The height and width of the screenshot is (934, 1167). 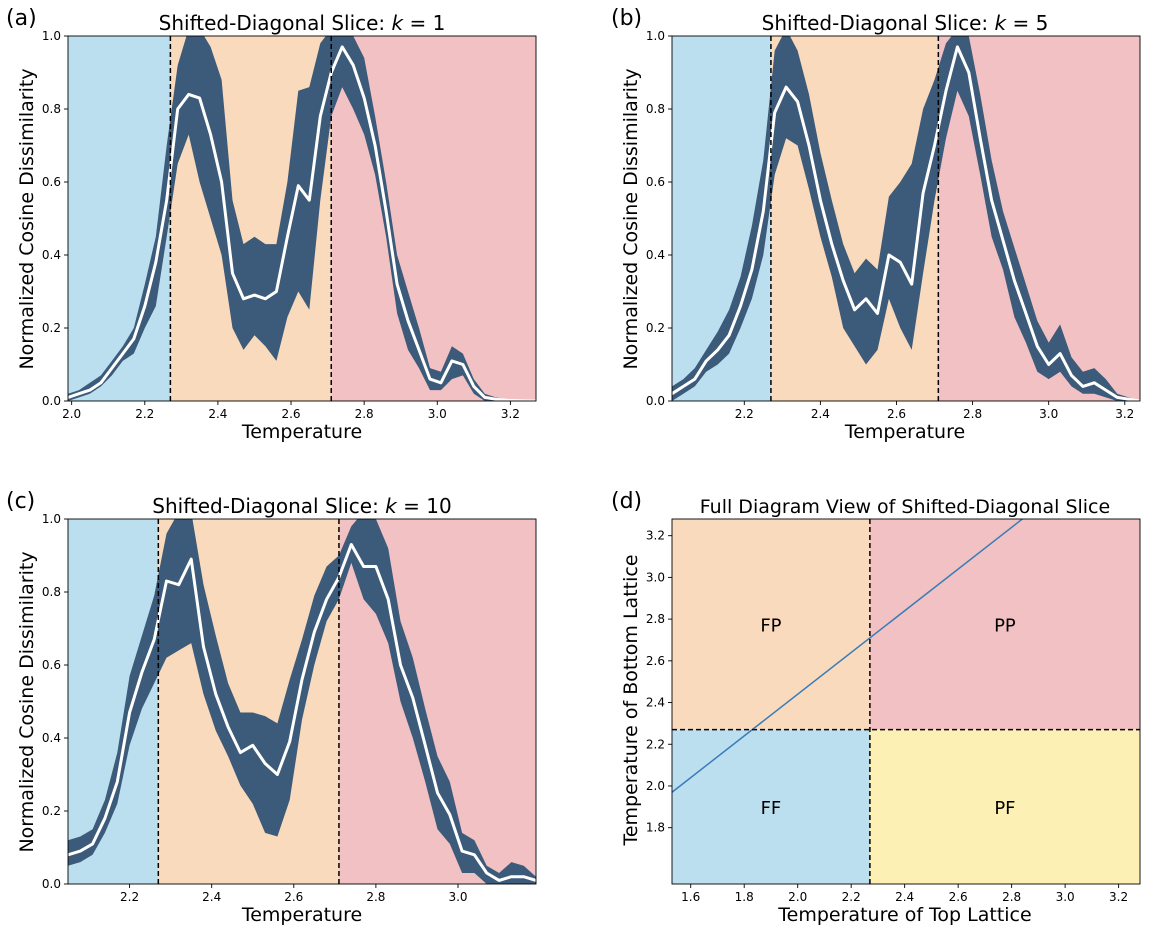 What do you see at coordinates (905, 23) in the screenshot?
I see `chart-title: Shifted-Diagonal Slice: k = 5` at bounding box center [905, 23].